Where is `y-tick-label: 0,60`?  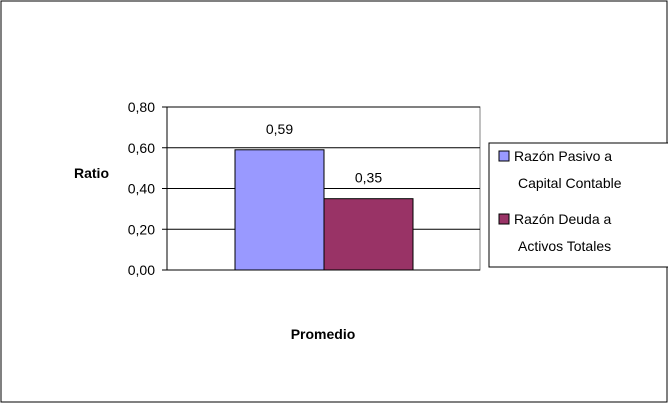 y-tick-label: 0,60 is located at coordinates (141, 148).